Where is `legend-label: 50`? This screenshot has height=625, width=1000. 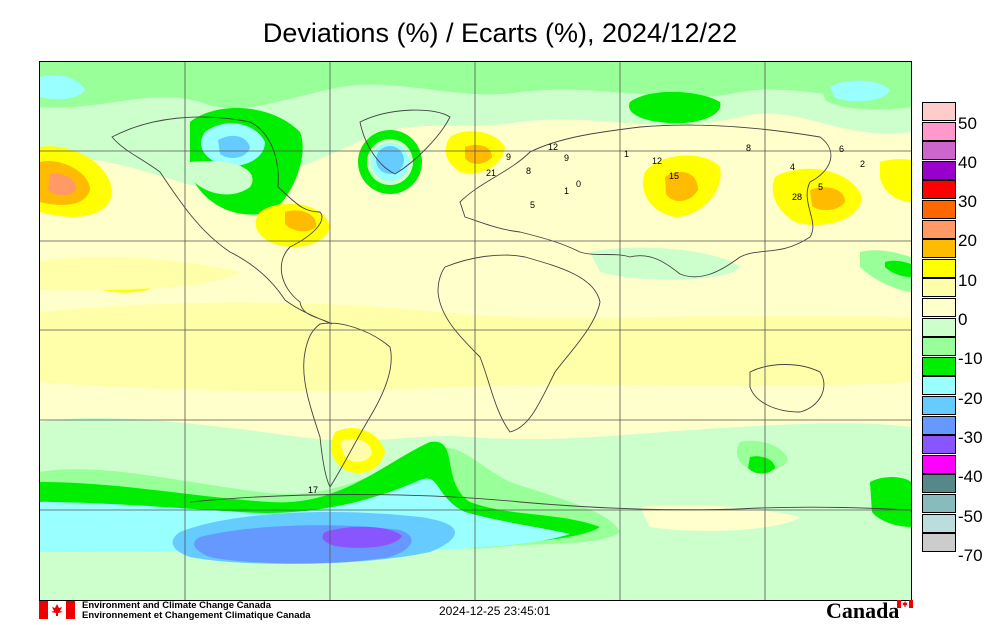 legend-label: 50 is located at coordinates (967, 123).